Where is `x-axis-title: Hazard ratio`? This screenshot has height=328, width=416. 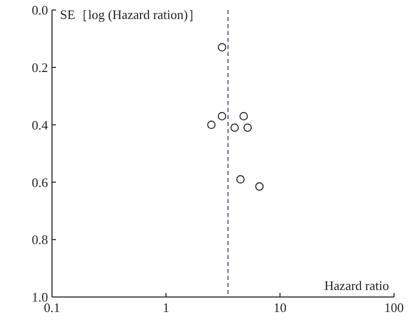 x-axis-title: Hazard ratio is located at coordinates (356, 285).